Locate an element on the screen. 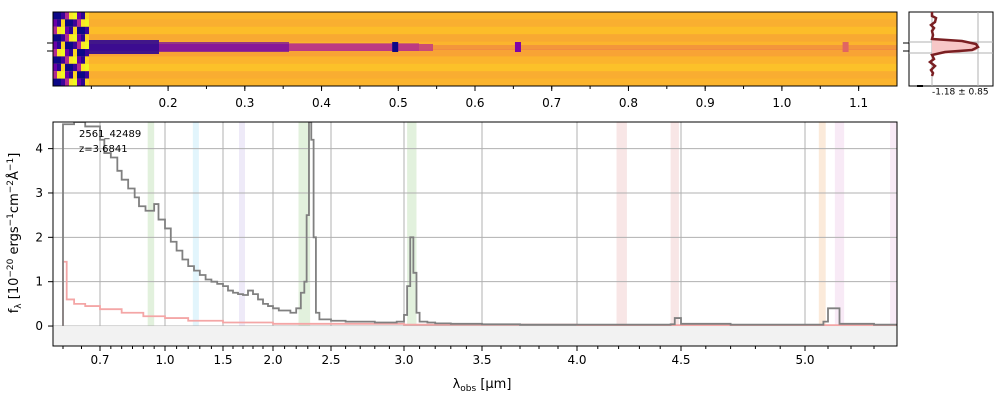  x-tick-label: 2.5 is located at coordinates (330, 360).